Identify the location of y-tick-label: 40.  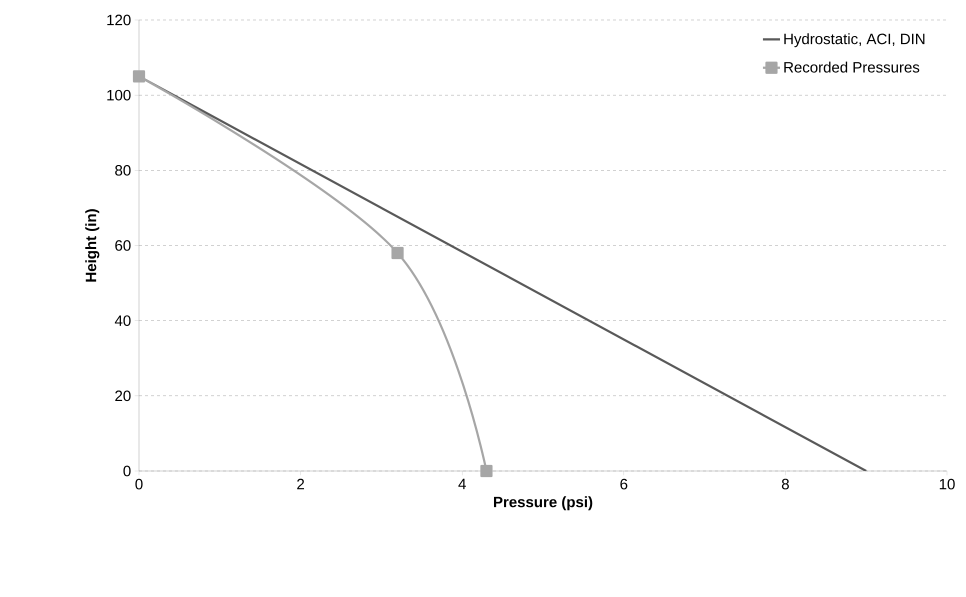
(122, 320).